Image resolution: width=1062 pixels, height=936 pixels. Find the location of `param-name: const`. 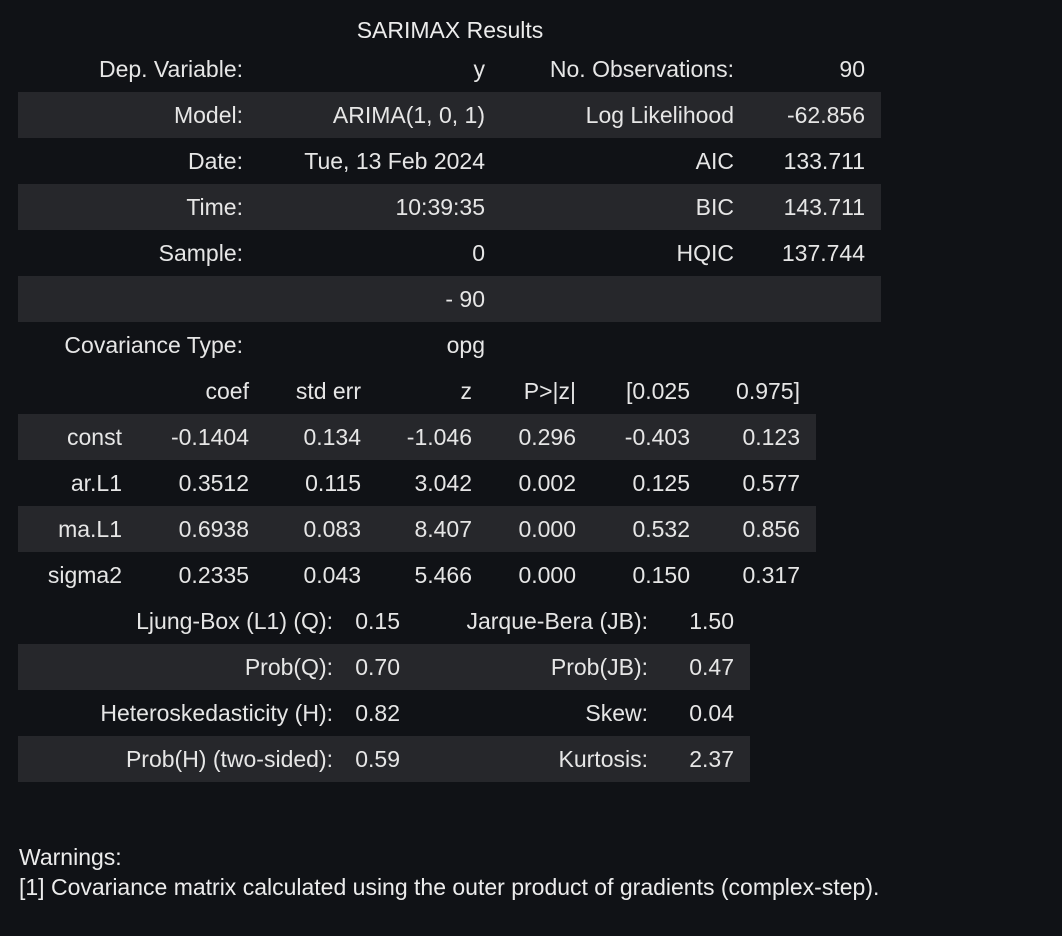

param-name: const is located at coordinates (94, 437).